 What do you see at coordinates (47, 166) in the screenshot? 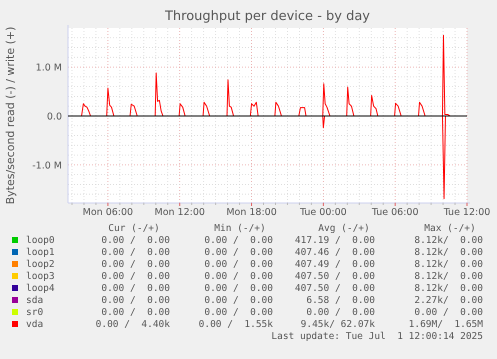
I see `y-tick-label: -1.0 M` at bounding box center [47, 166].